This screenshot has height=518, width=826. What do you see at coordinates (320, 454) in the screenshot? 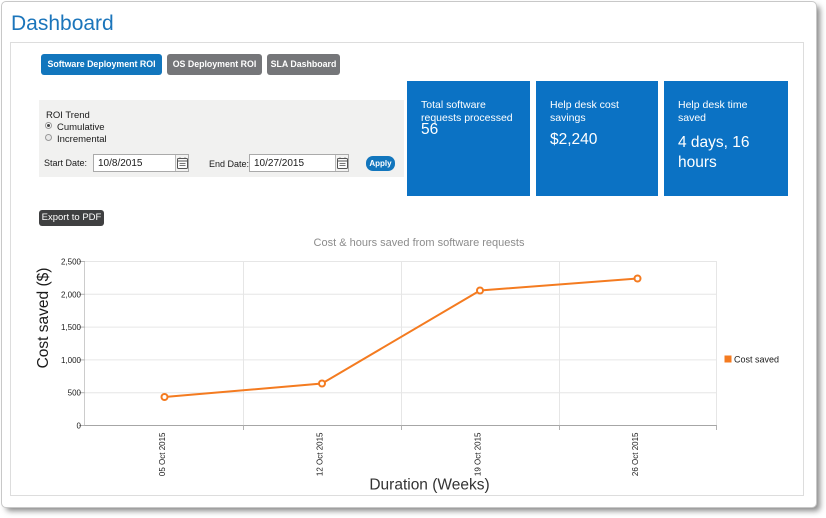
I see `svg-text: 12 Oct 2015` at bounding box center [320, 454].